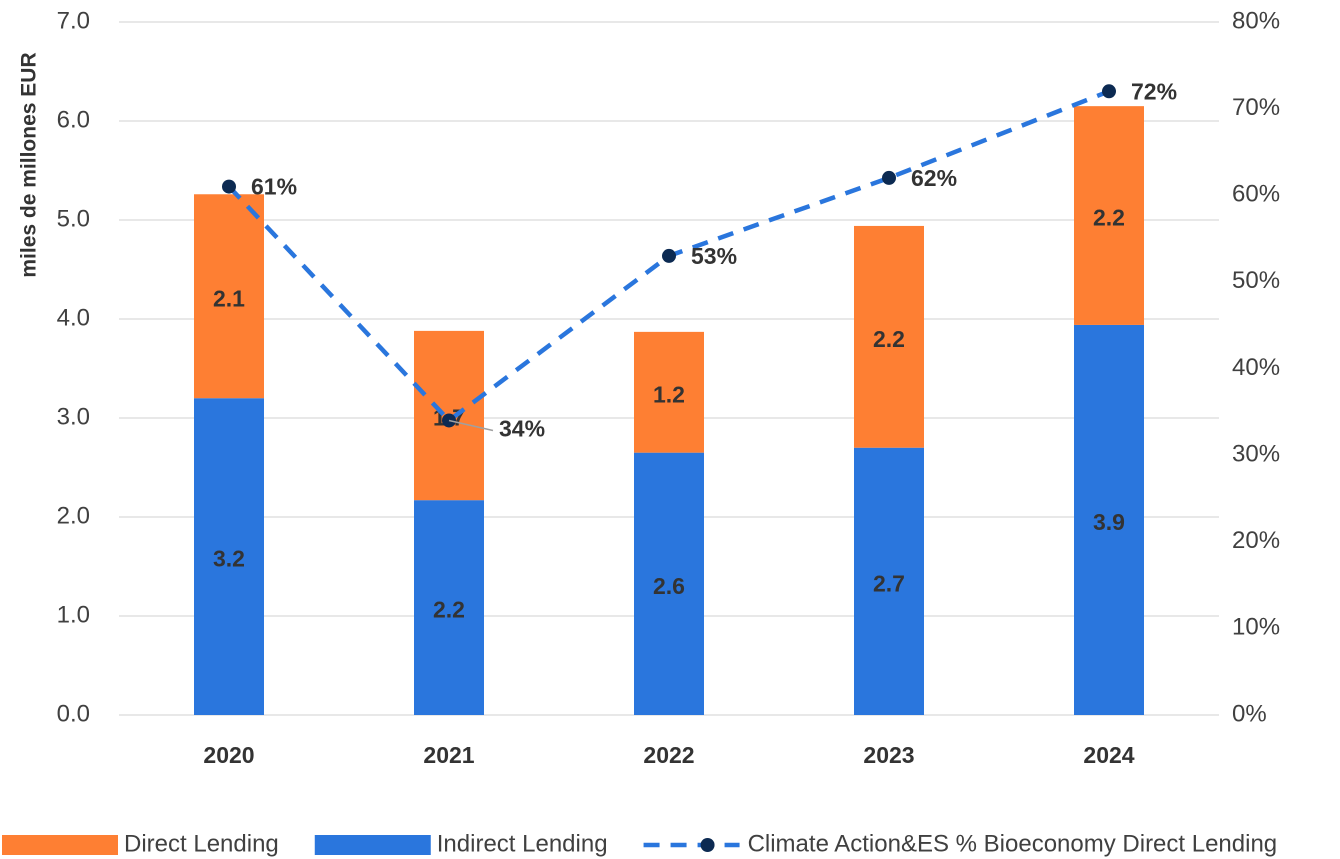 The image size is (1340, 859). I want to click on y2-tick-label: 50%, so click(1256, 280).